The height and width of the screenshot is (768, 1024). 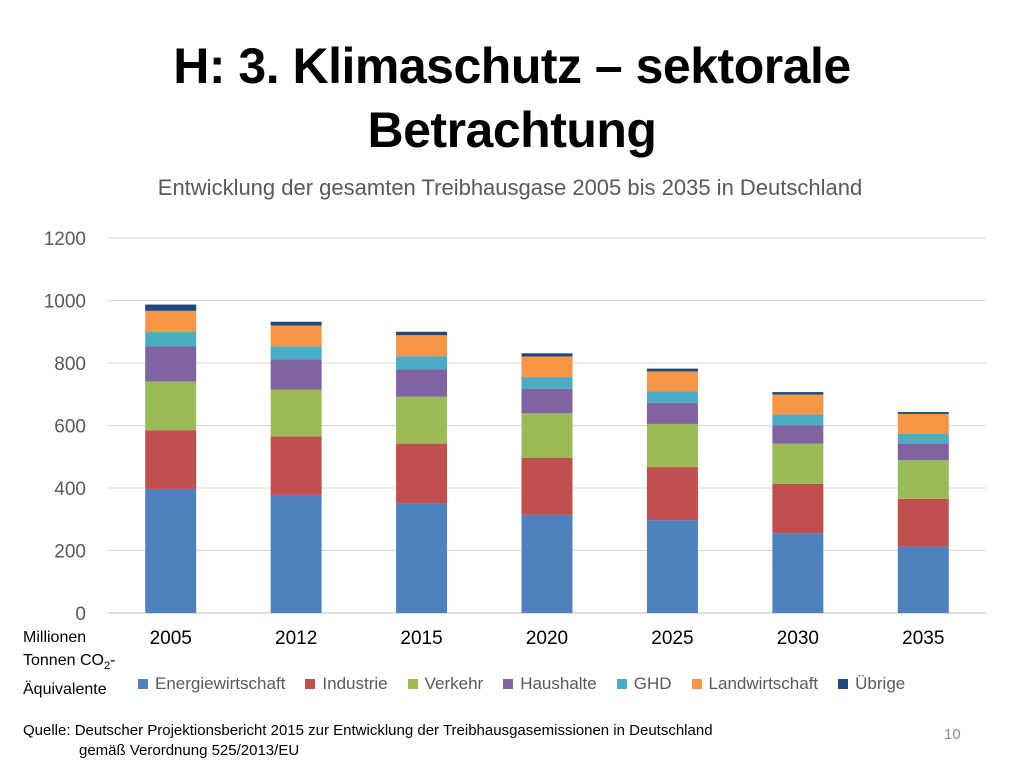 I want to click on bar-segment-landwirtschaft-2030, so click(x=798, y=404).